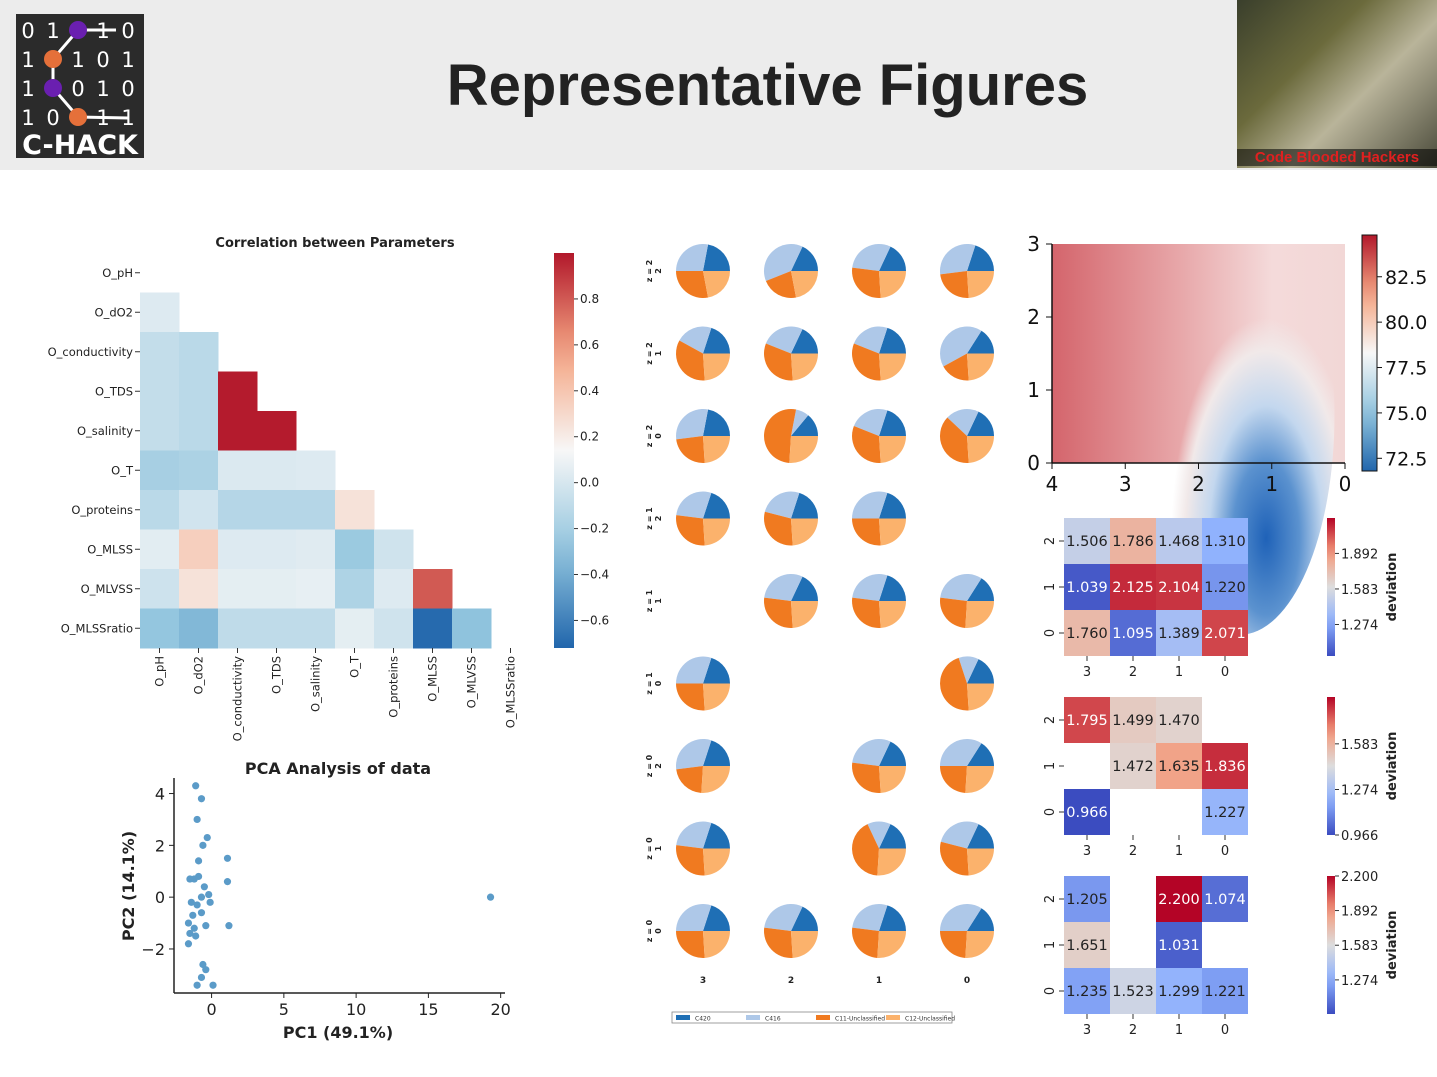 This screenshot has width=1437, height=1077. I want to click on logo-node, so click(78, 117).